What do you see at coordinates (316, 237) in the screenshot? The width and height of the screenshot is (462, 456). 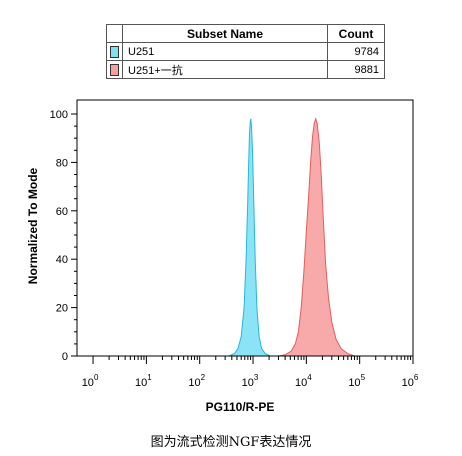 I see `histogram-series-u251-antibody` at bounding box center [316, 237].